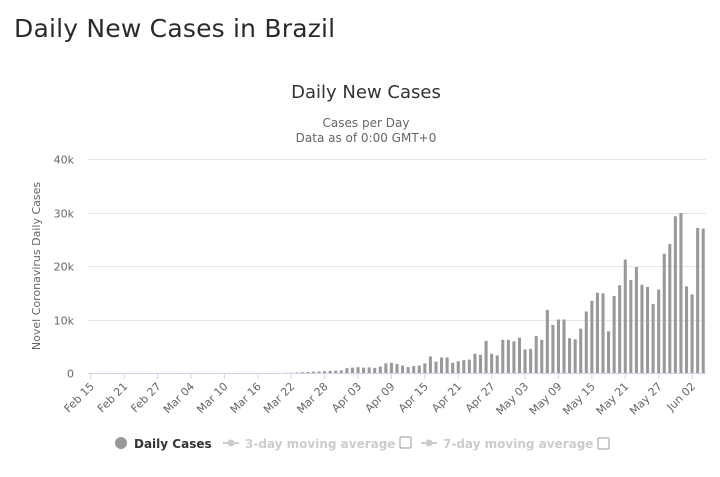 The image size is (720, 477). I want to click on x-tick-label: Feb 27, so click(145, 397).